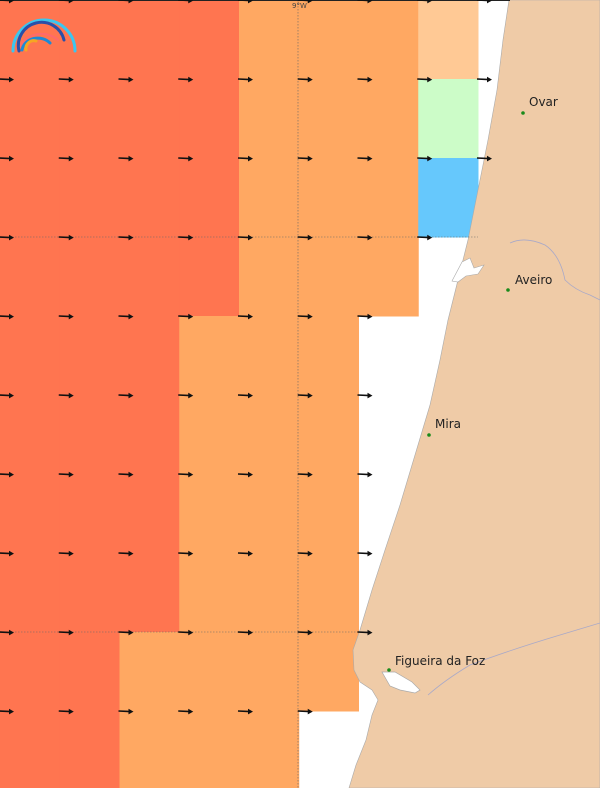 The image size is (600, 788). Describe the element at coordinates (448, 424) in the screenshot. I see `place-label-mira: Mira` at that location.